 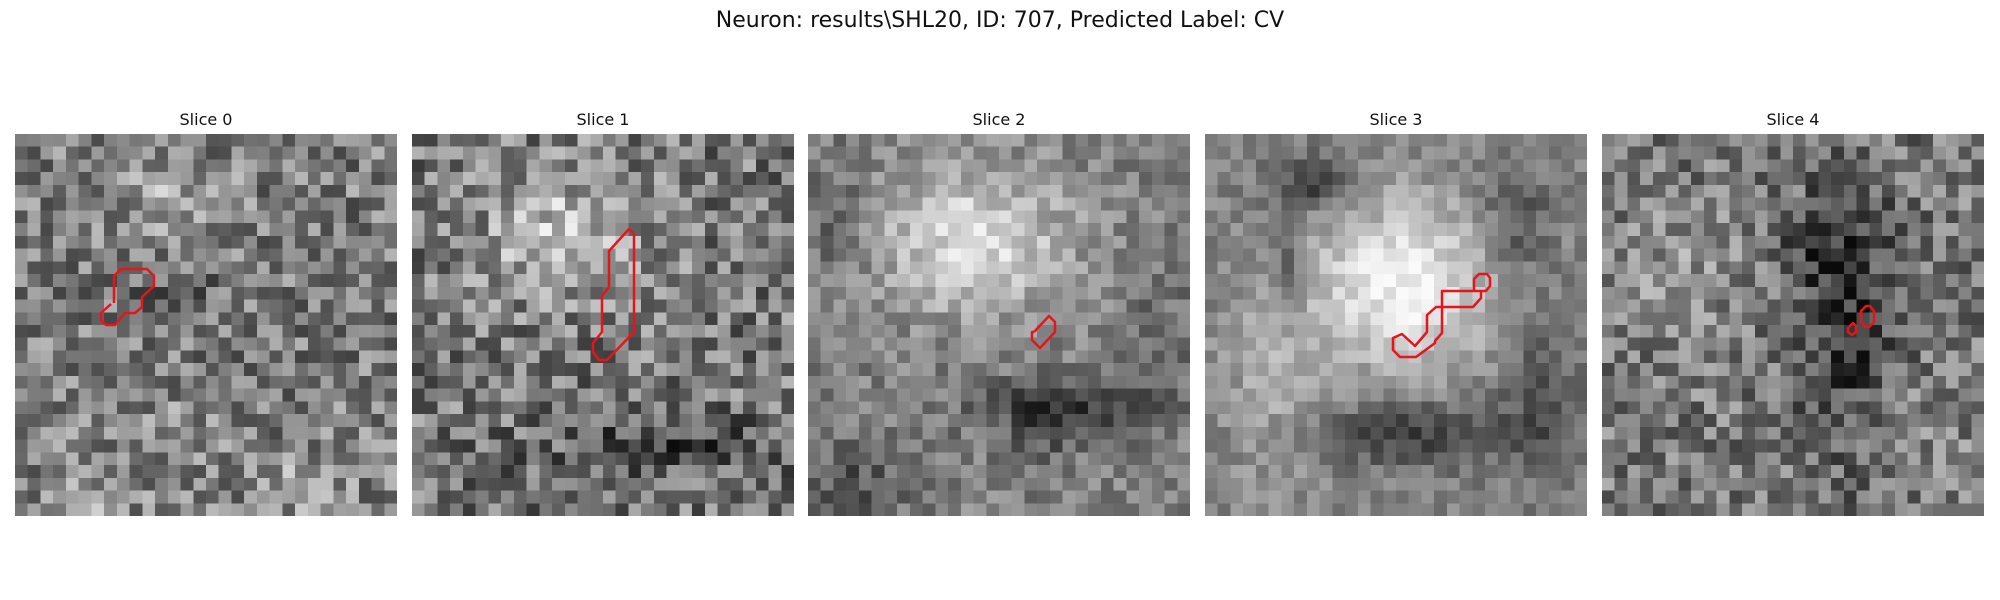 What do you see at coordinates (603, 119) in the screenshot?
I see `slice-title-1: Slice 1` at bounding box center [603, 119].